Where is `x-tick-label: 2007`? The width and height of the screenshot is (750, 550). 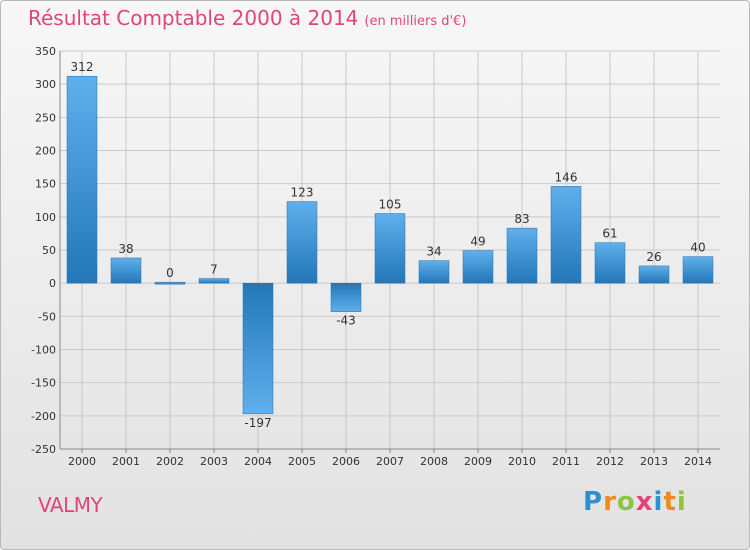
x-tick-label: 2007 is located at coordinates (390, 461).